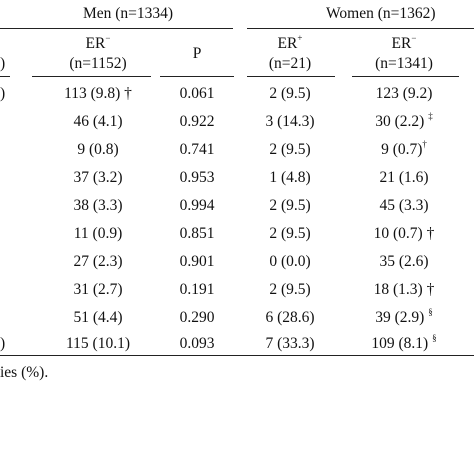  I want to click on left-cut-header: ), so click(3, 63).